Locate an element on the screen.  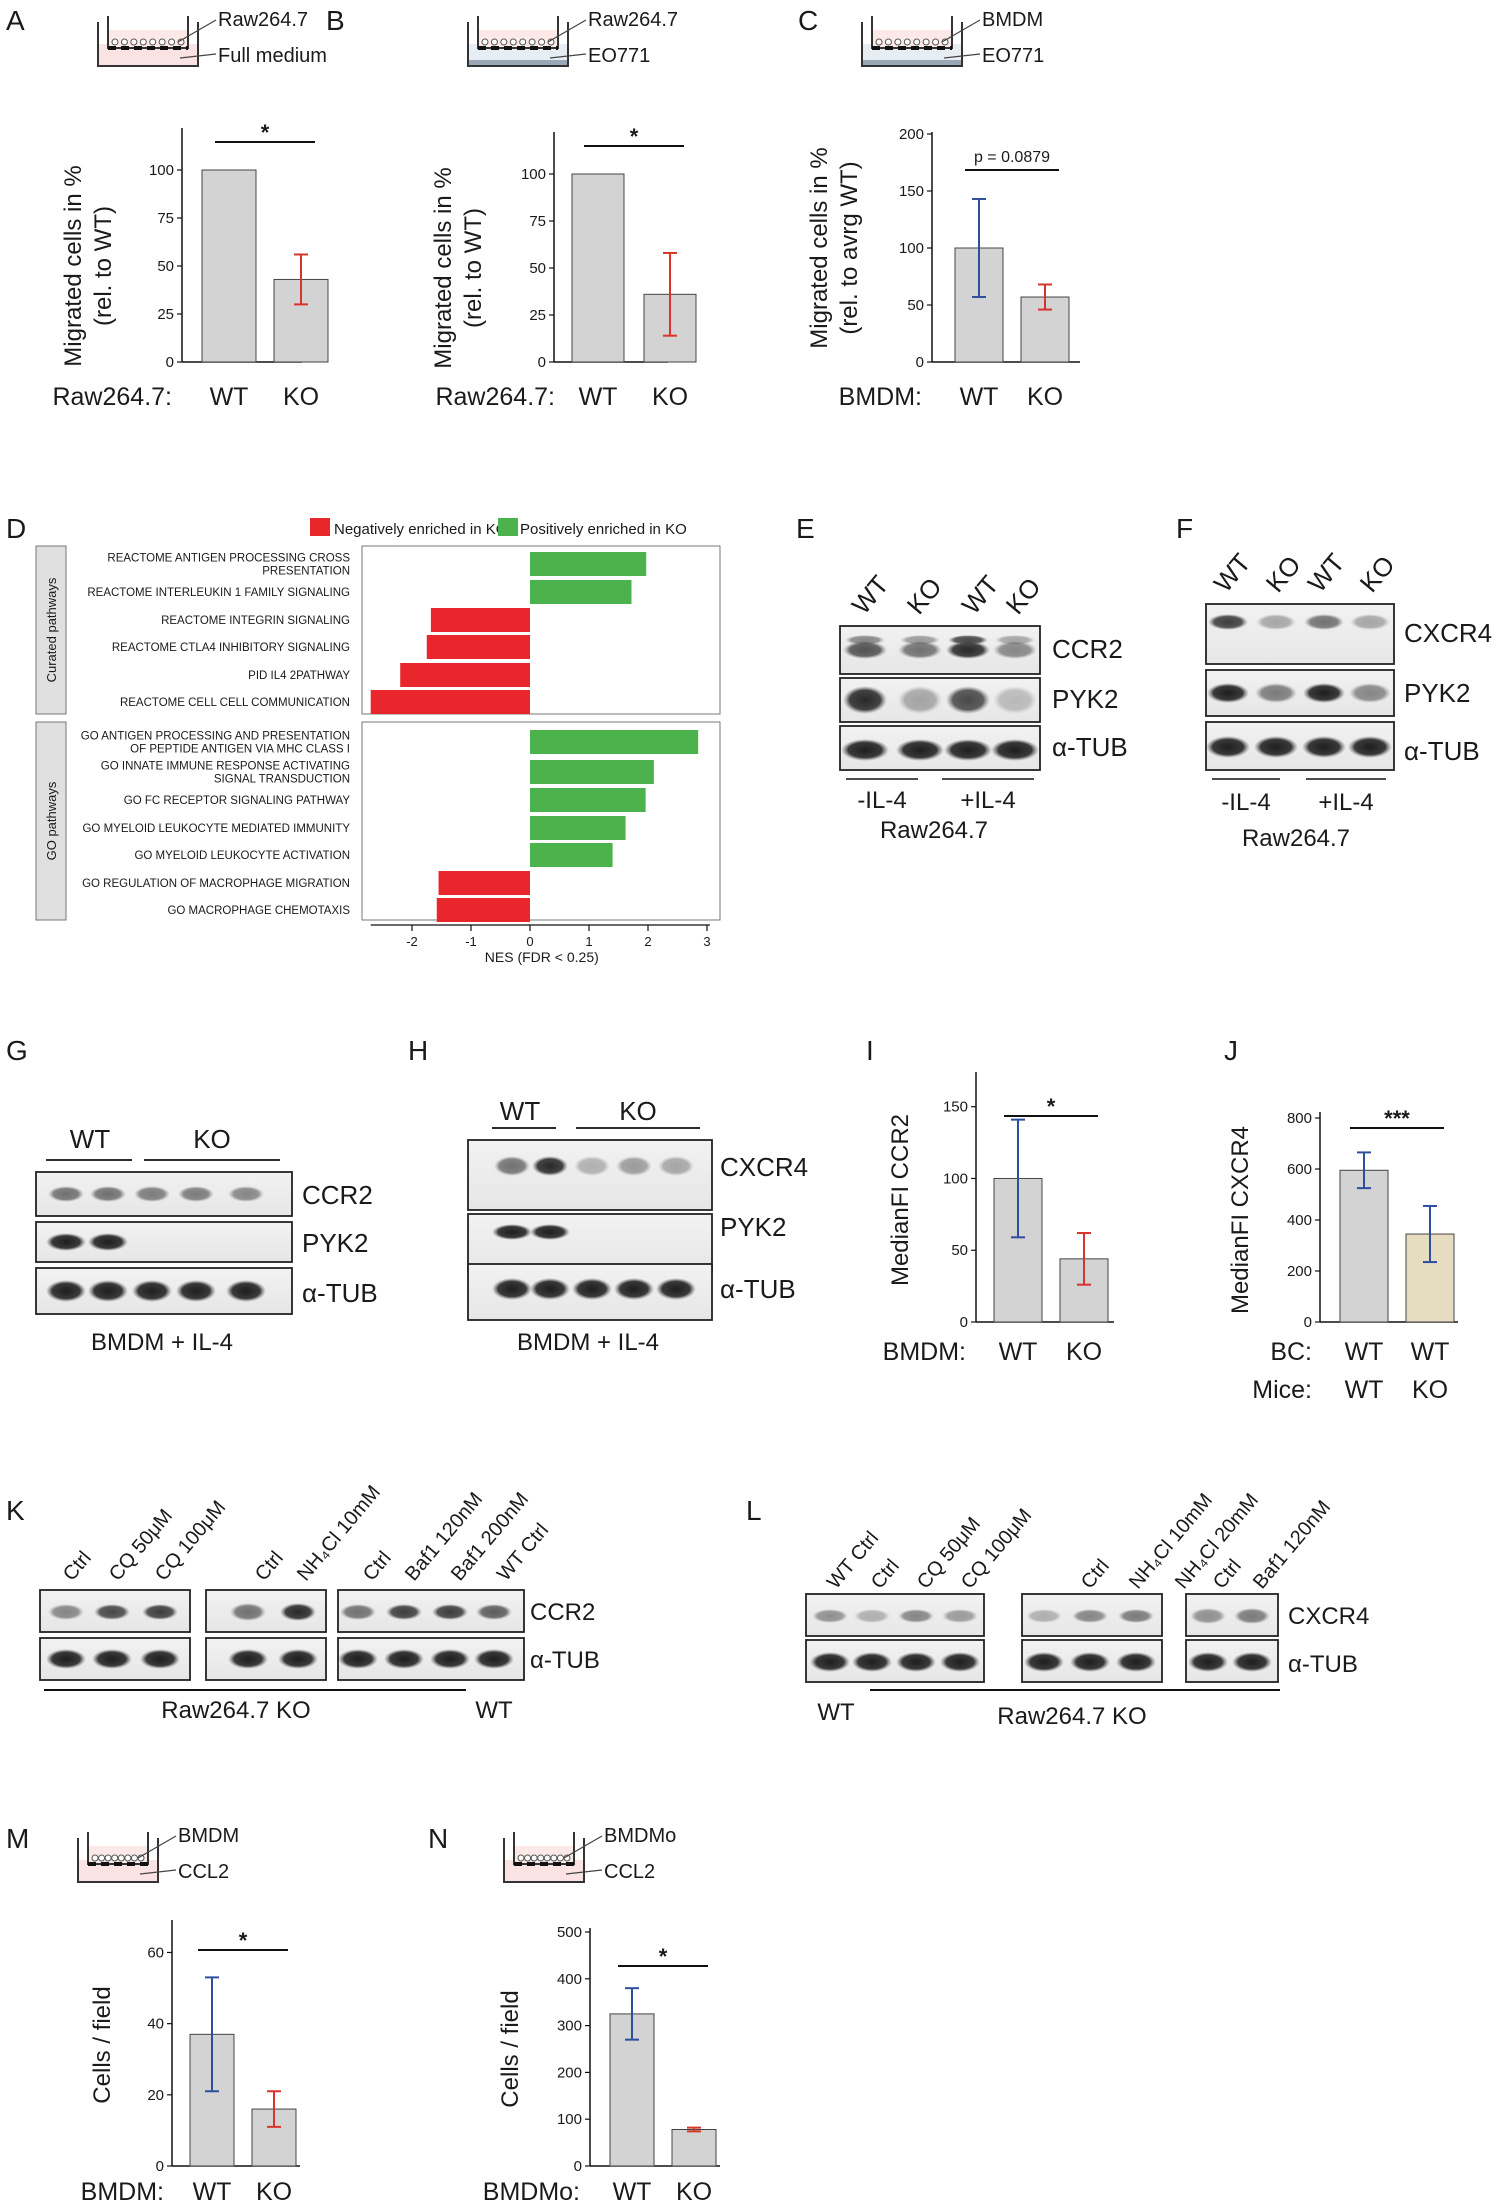
y-tick-label: 800 is located at coordinates (1299, 1118).